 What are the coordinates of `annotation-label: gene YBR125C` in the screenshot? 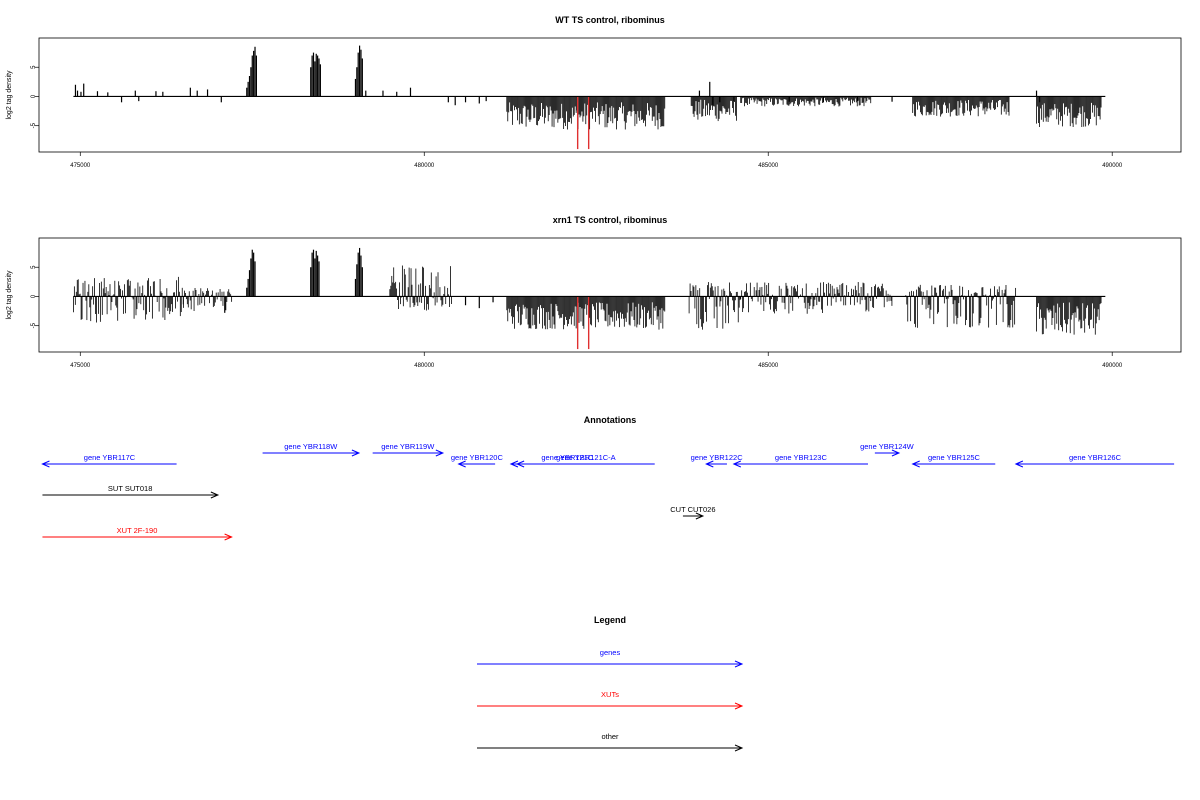 It's located at (954, 457).